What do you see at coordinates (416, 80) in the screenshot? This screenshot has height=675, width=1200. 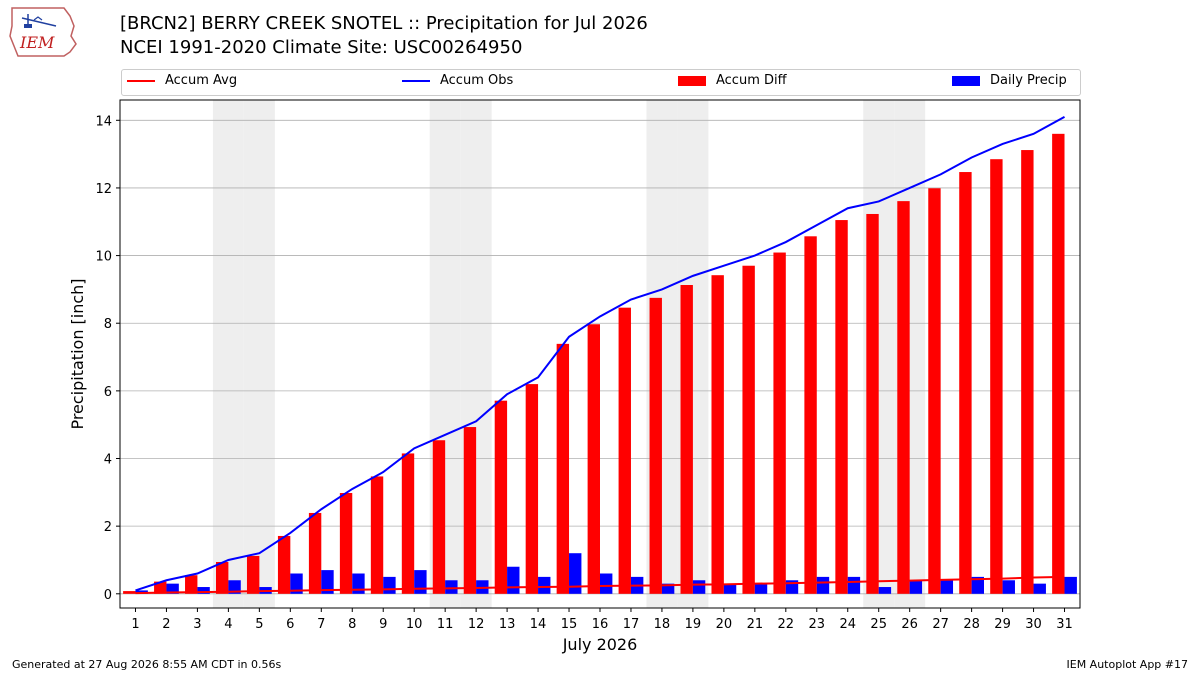 I see `legend-swatch-accum-obs` at bounding box center [416, 80].